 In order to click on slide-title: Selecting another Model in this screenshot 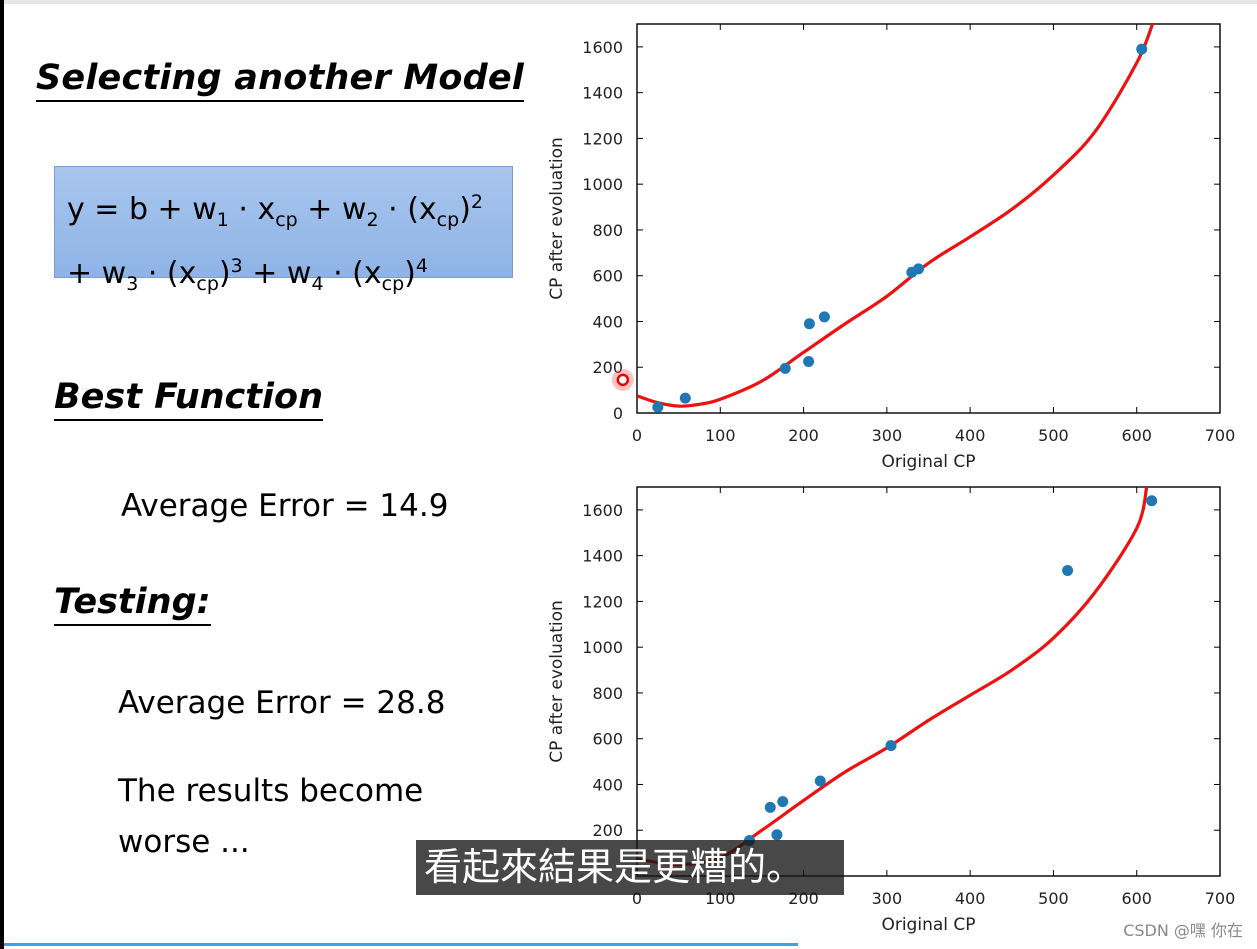, I will do `click(280, 80)`.